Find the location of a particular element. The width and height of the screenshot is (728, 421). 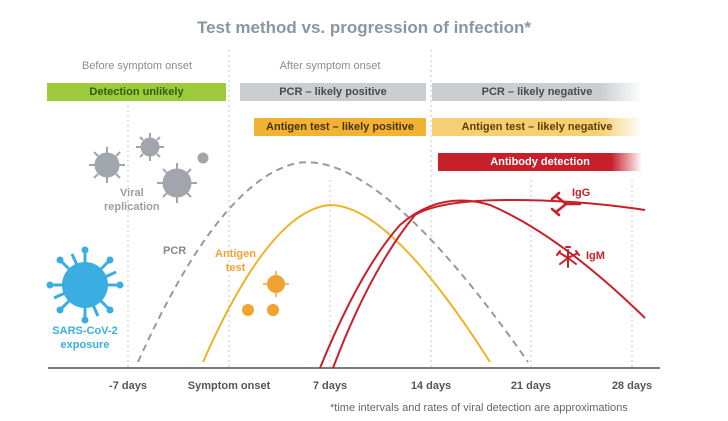

bar-pcr-positive: PCR – likely positive is located at coordinates (333, 92).